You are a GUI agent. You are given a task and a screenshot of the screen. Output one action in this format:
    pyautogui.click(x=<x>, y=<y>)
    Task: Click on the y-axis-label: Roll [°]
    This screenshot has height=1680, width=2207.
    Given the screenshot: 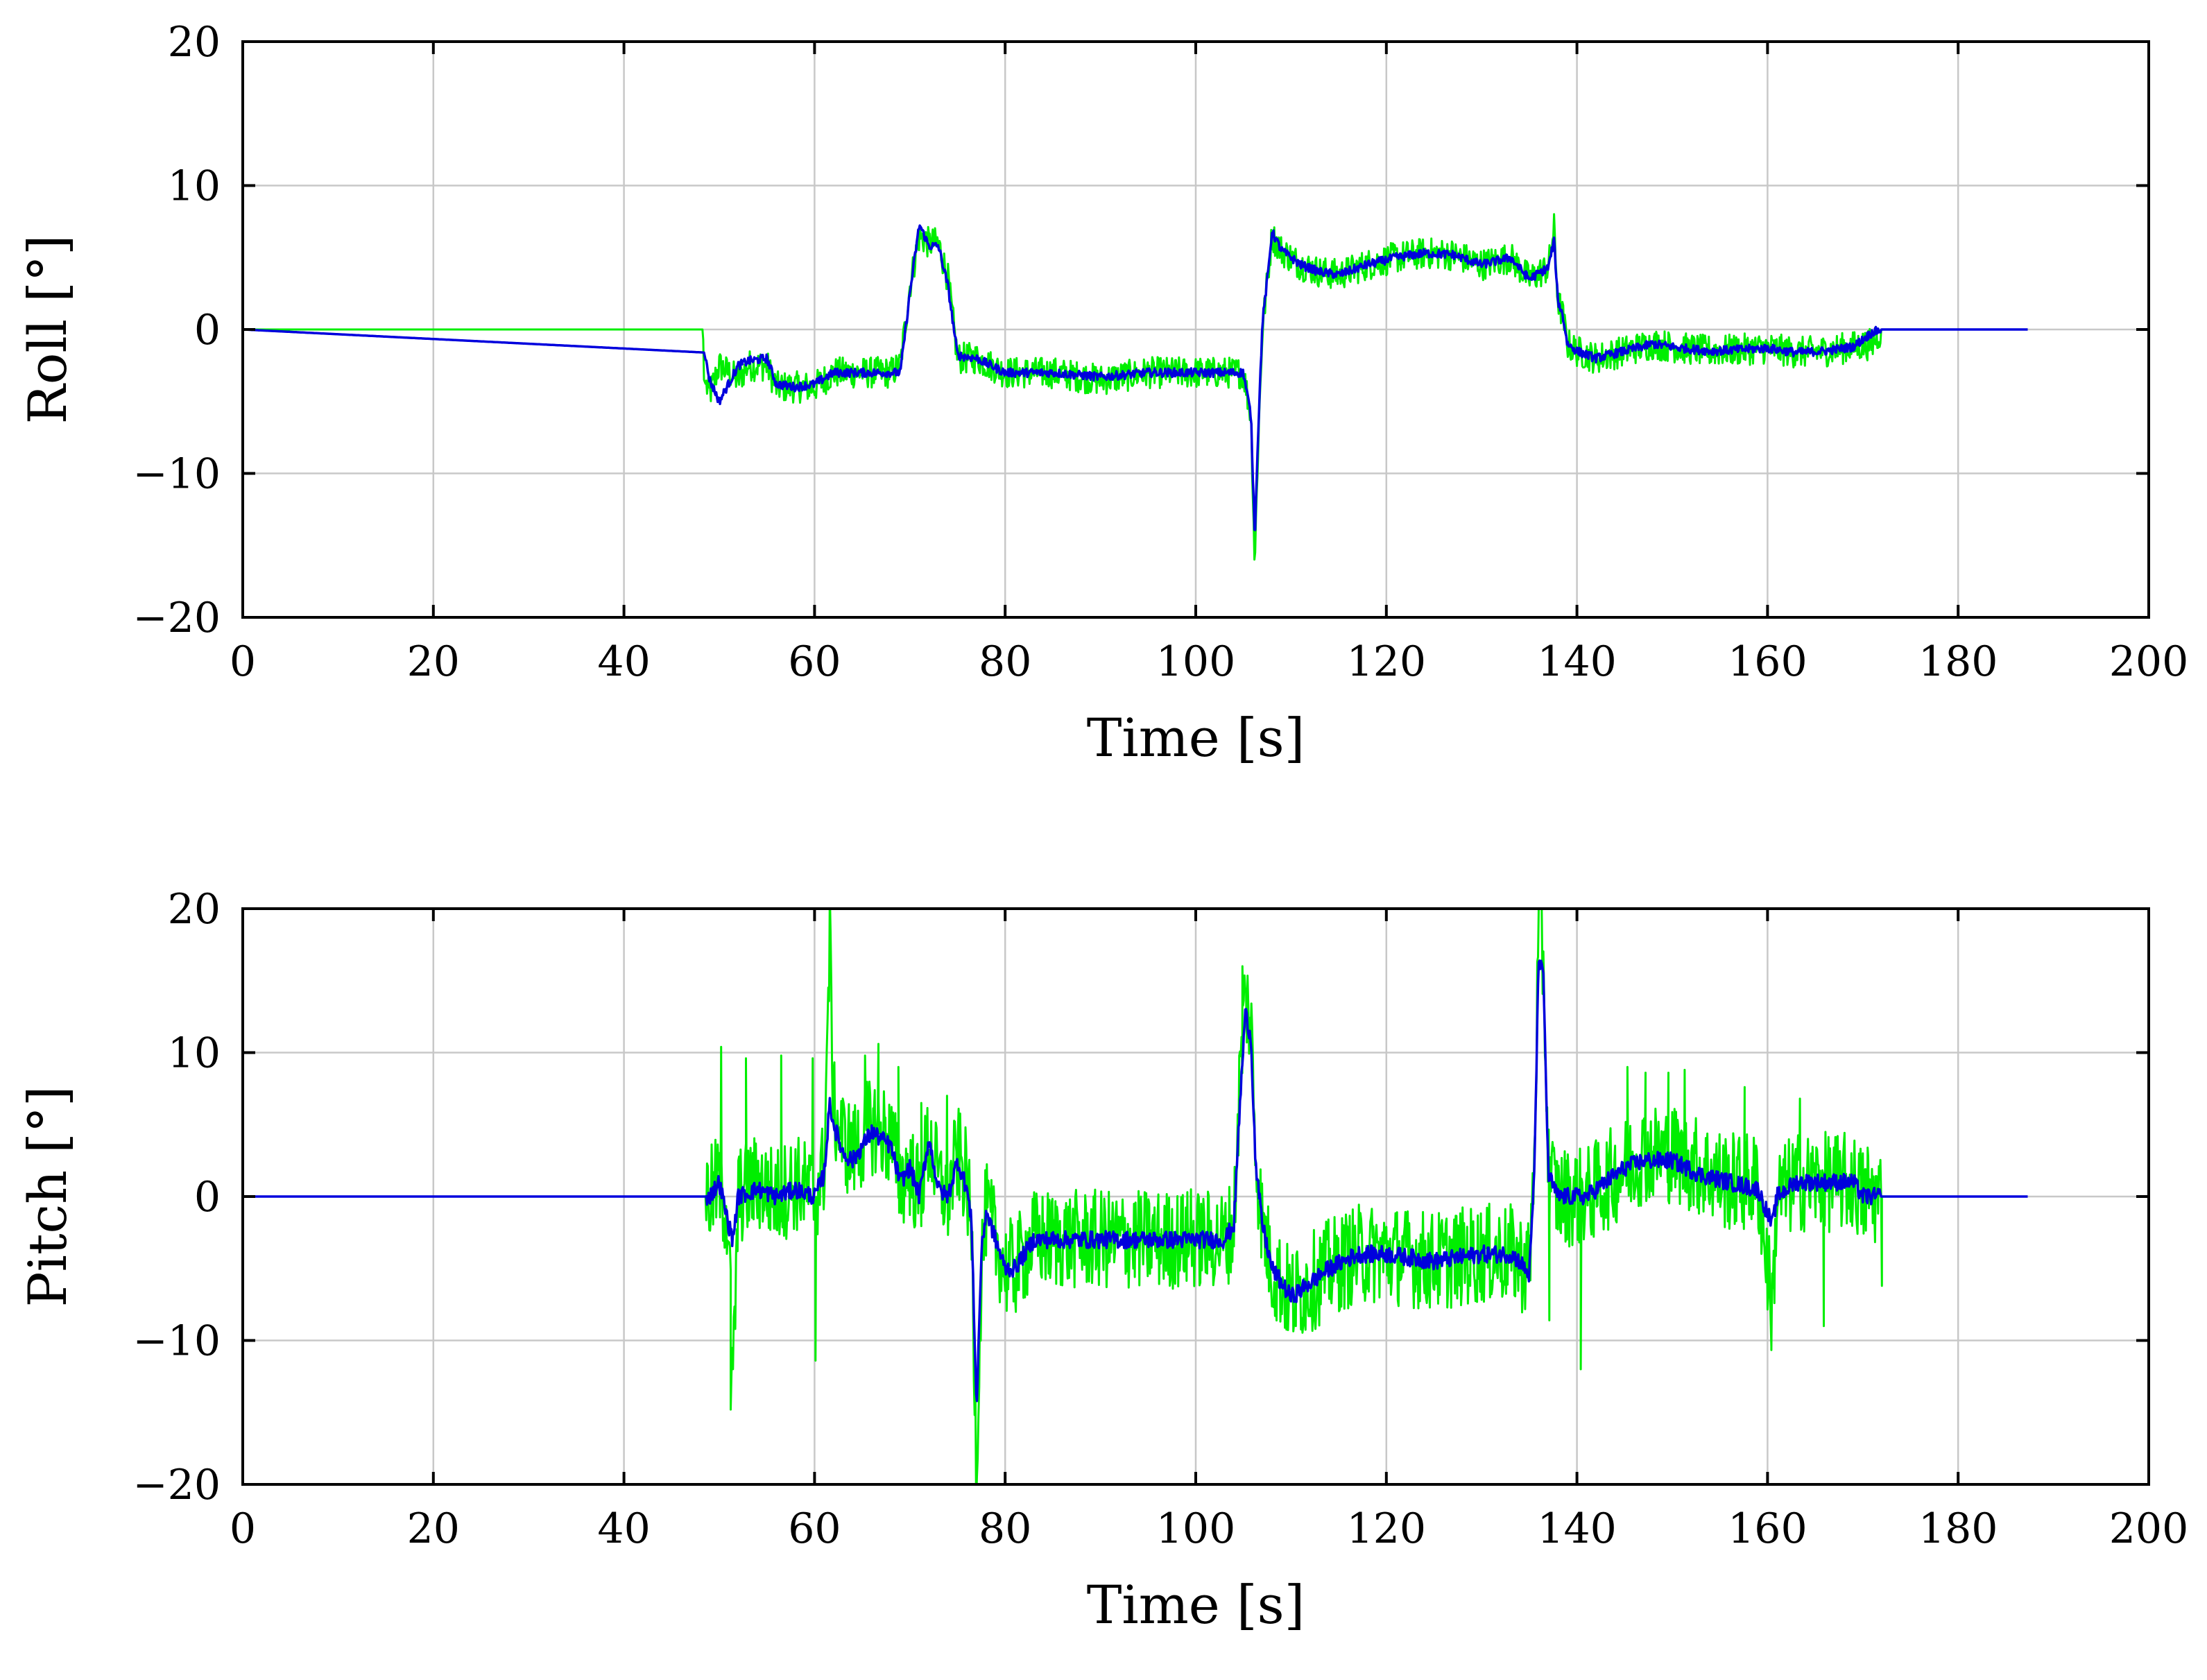 What is the action you would take?
    pyautogui.click(x=48, y=329)
    